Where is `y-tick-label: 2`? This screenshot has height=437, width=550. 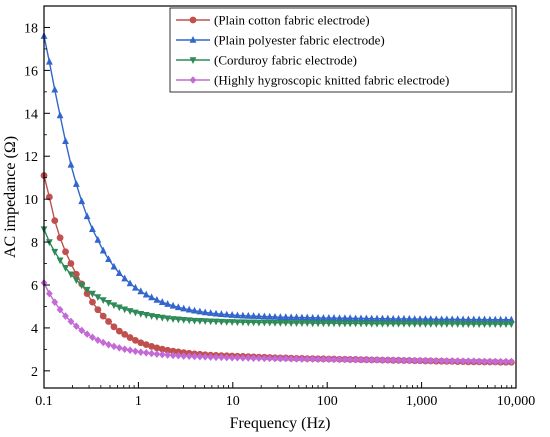 y-tick-label: 2 is located at coordinates (34, 372).